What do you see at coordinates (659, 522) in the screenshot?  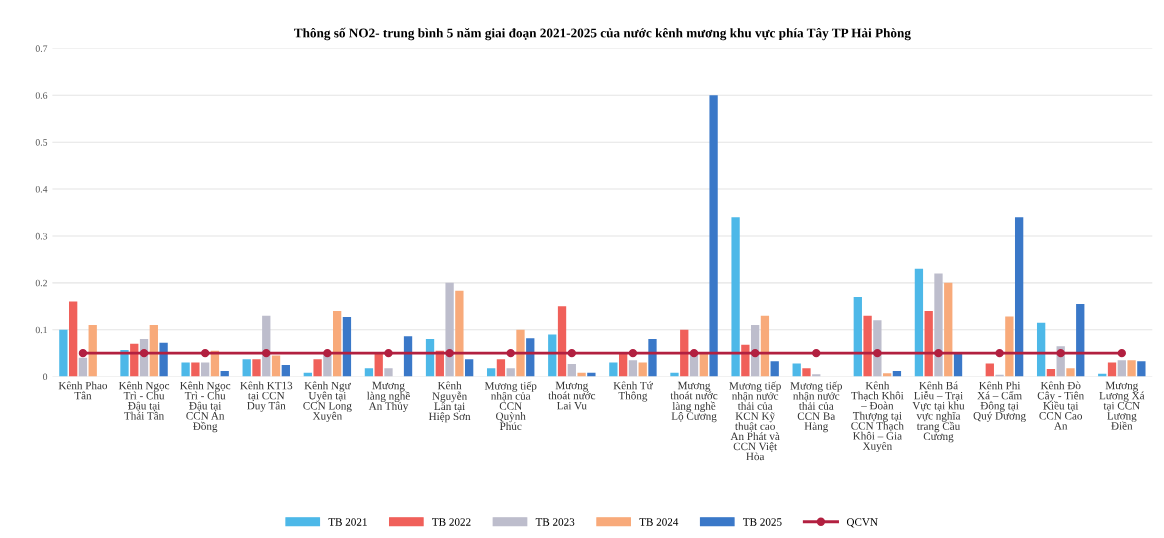 I see `legend-label: TB 2024` at bounding box center [659, 522].